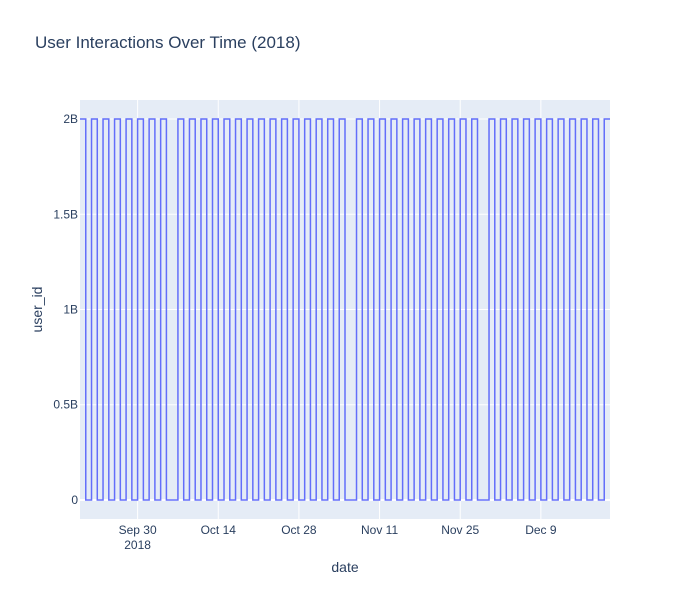 This screenshot has width=700, height=600. What do you see at coordinates (541, 530) in the screenshot?
I see `x-tick-label: Dec 9` at bounding box center [541, 530].